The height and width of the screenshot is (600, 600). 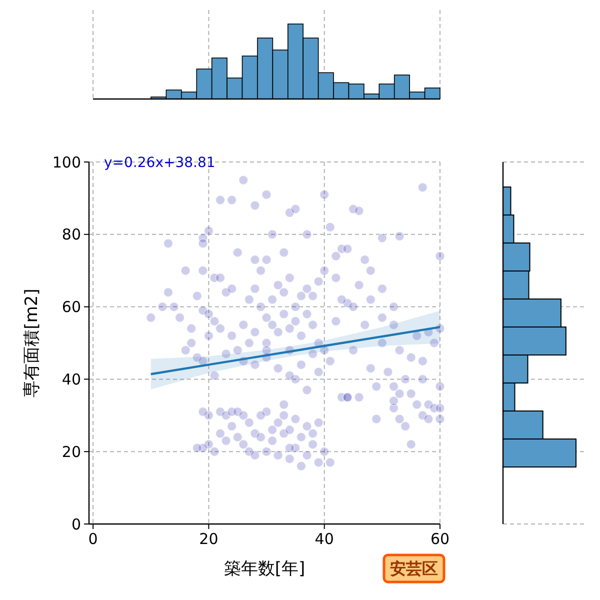 I want to click on x-tick-label: 0, so click(x=93, y=539).